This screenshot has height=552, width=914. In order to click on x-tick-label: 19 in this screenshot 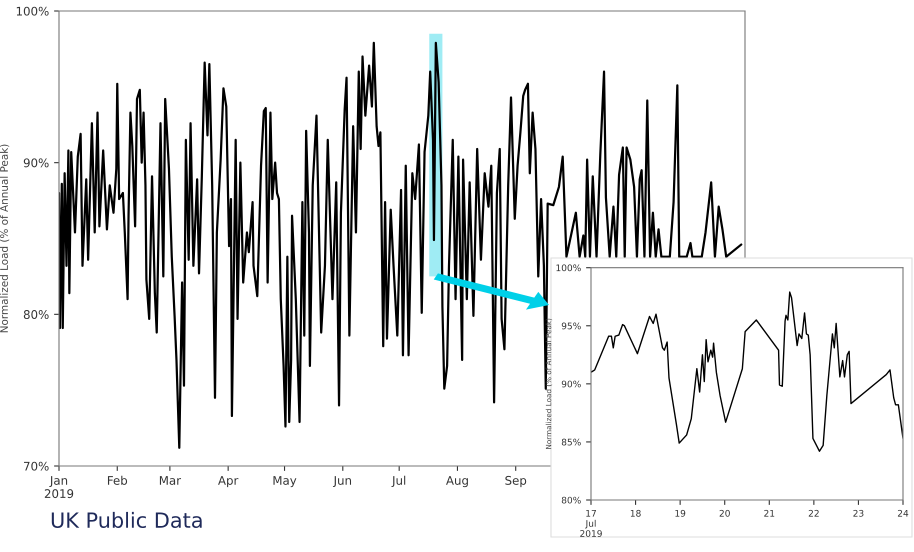, I will do `click(680, 513)`.